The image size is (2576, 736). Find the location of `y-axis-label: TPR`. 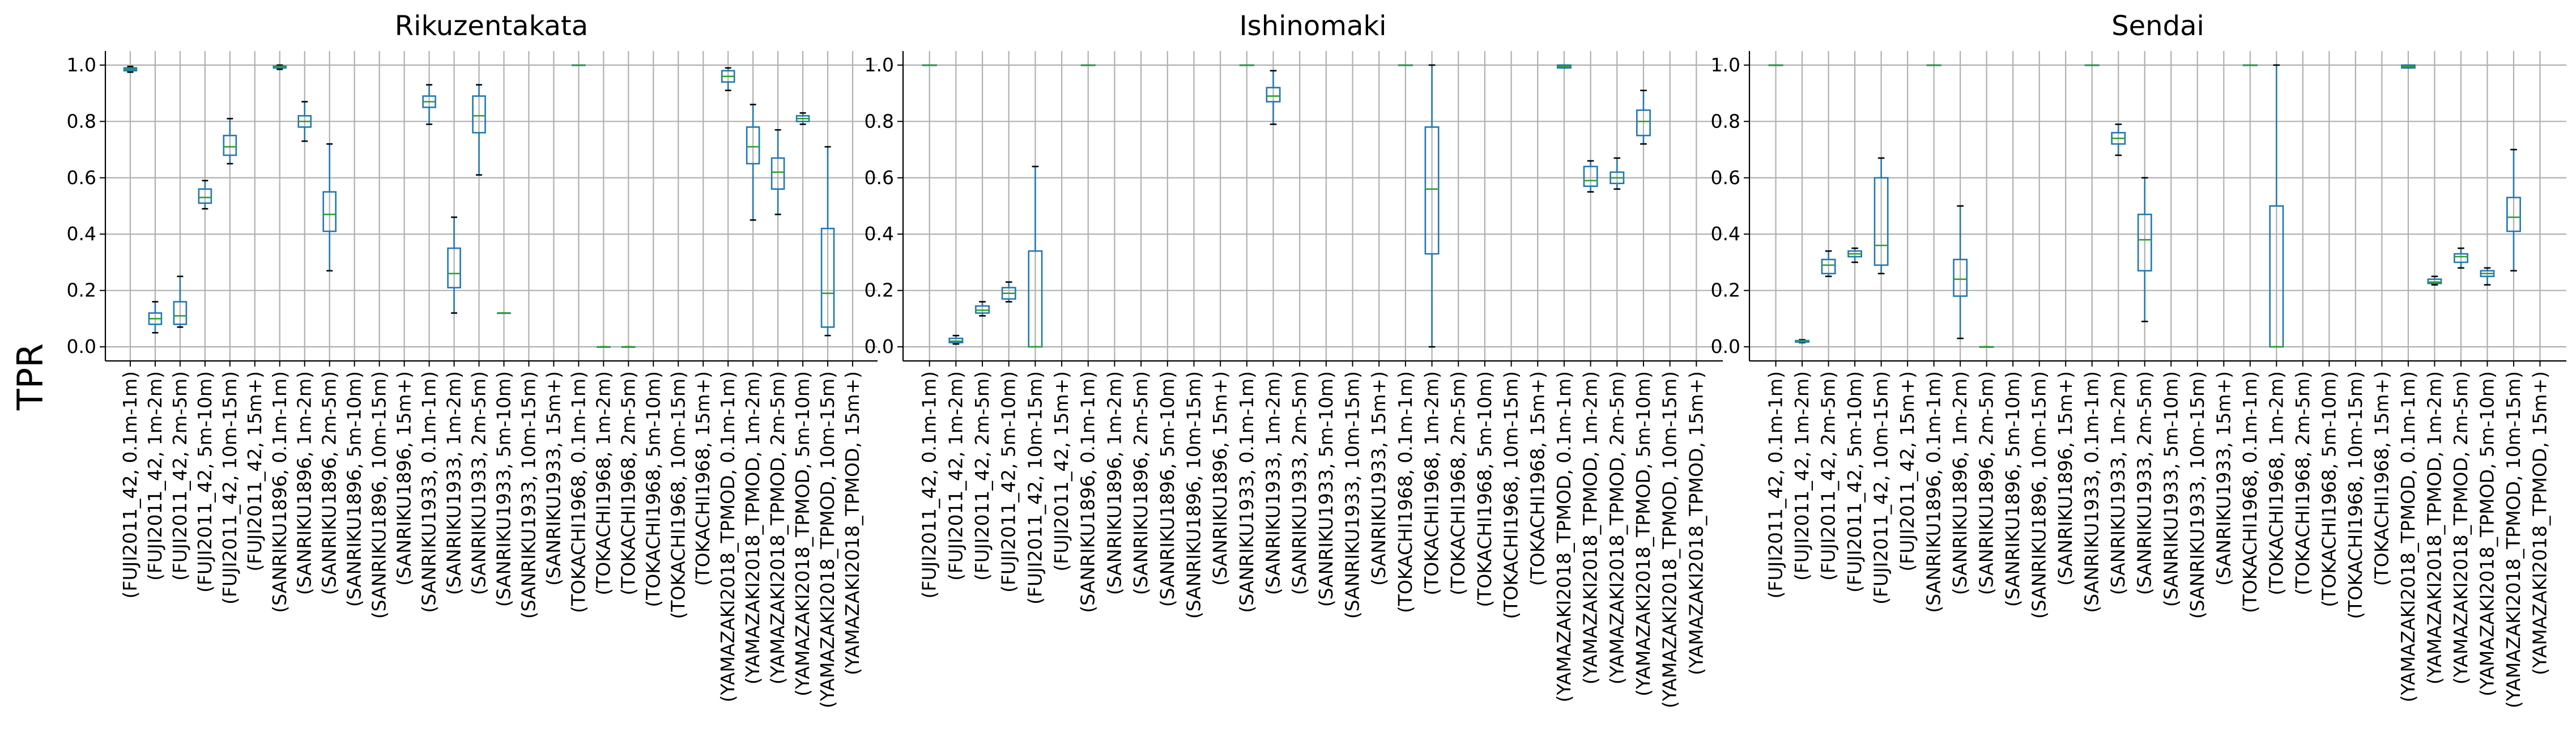

y-axis-label: TPR is located at coordinates (30, 377).